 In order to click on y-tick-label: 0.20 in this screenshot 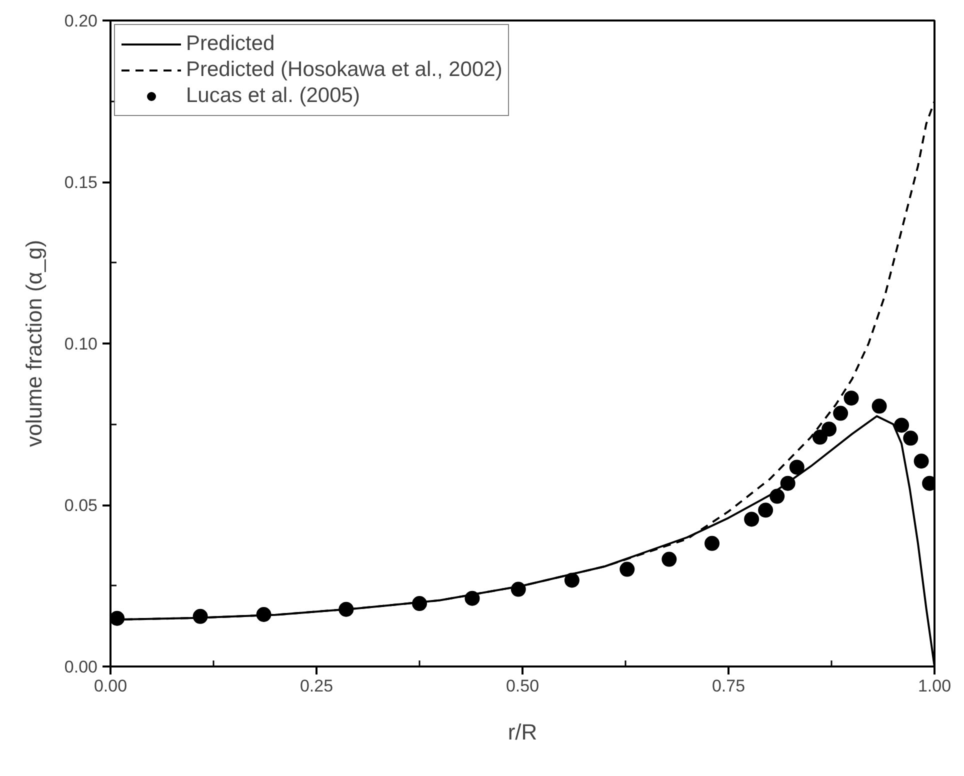, I will do `click(81, 21)`.